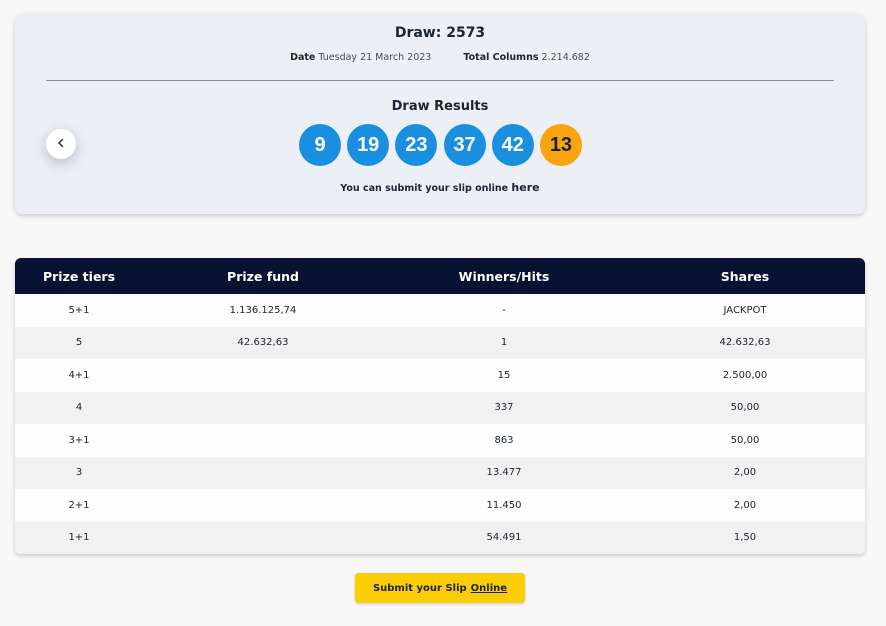 The image size is (886, 626). I want to click on cell-winners: 863, so click(504, 440).